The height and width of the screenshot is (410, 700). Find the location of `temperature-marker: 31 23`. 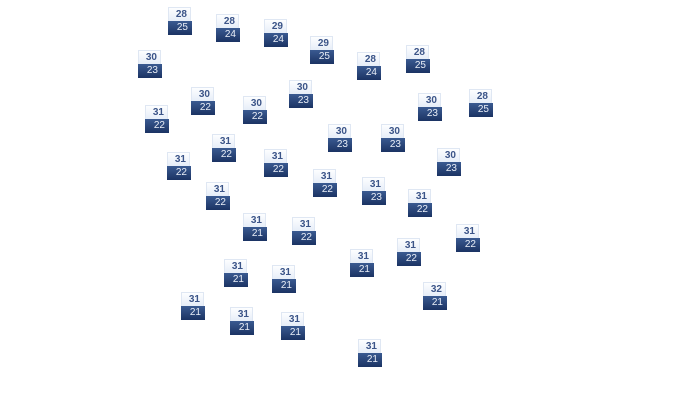

temperature-marker: 31 23 is located at coordinates (374, 191).